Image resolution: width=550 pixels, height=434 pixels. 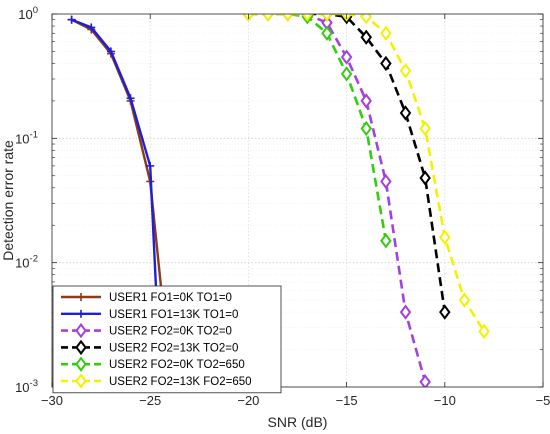 I want to click on legend-entry: USER2 FO2=0K TO2=650, so click(x=153, y=364).